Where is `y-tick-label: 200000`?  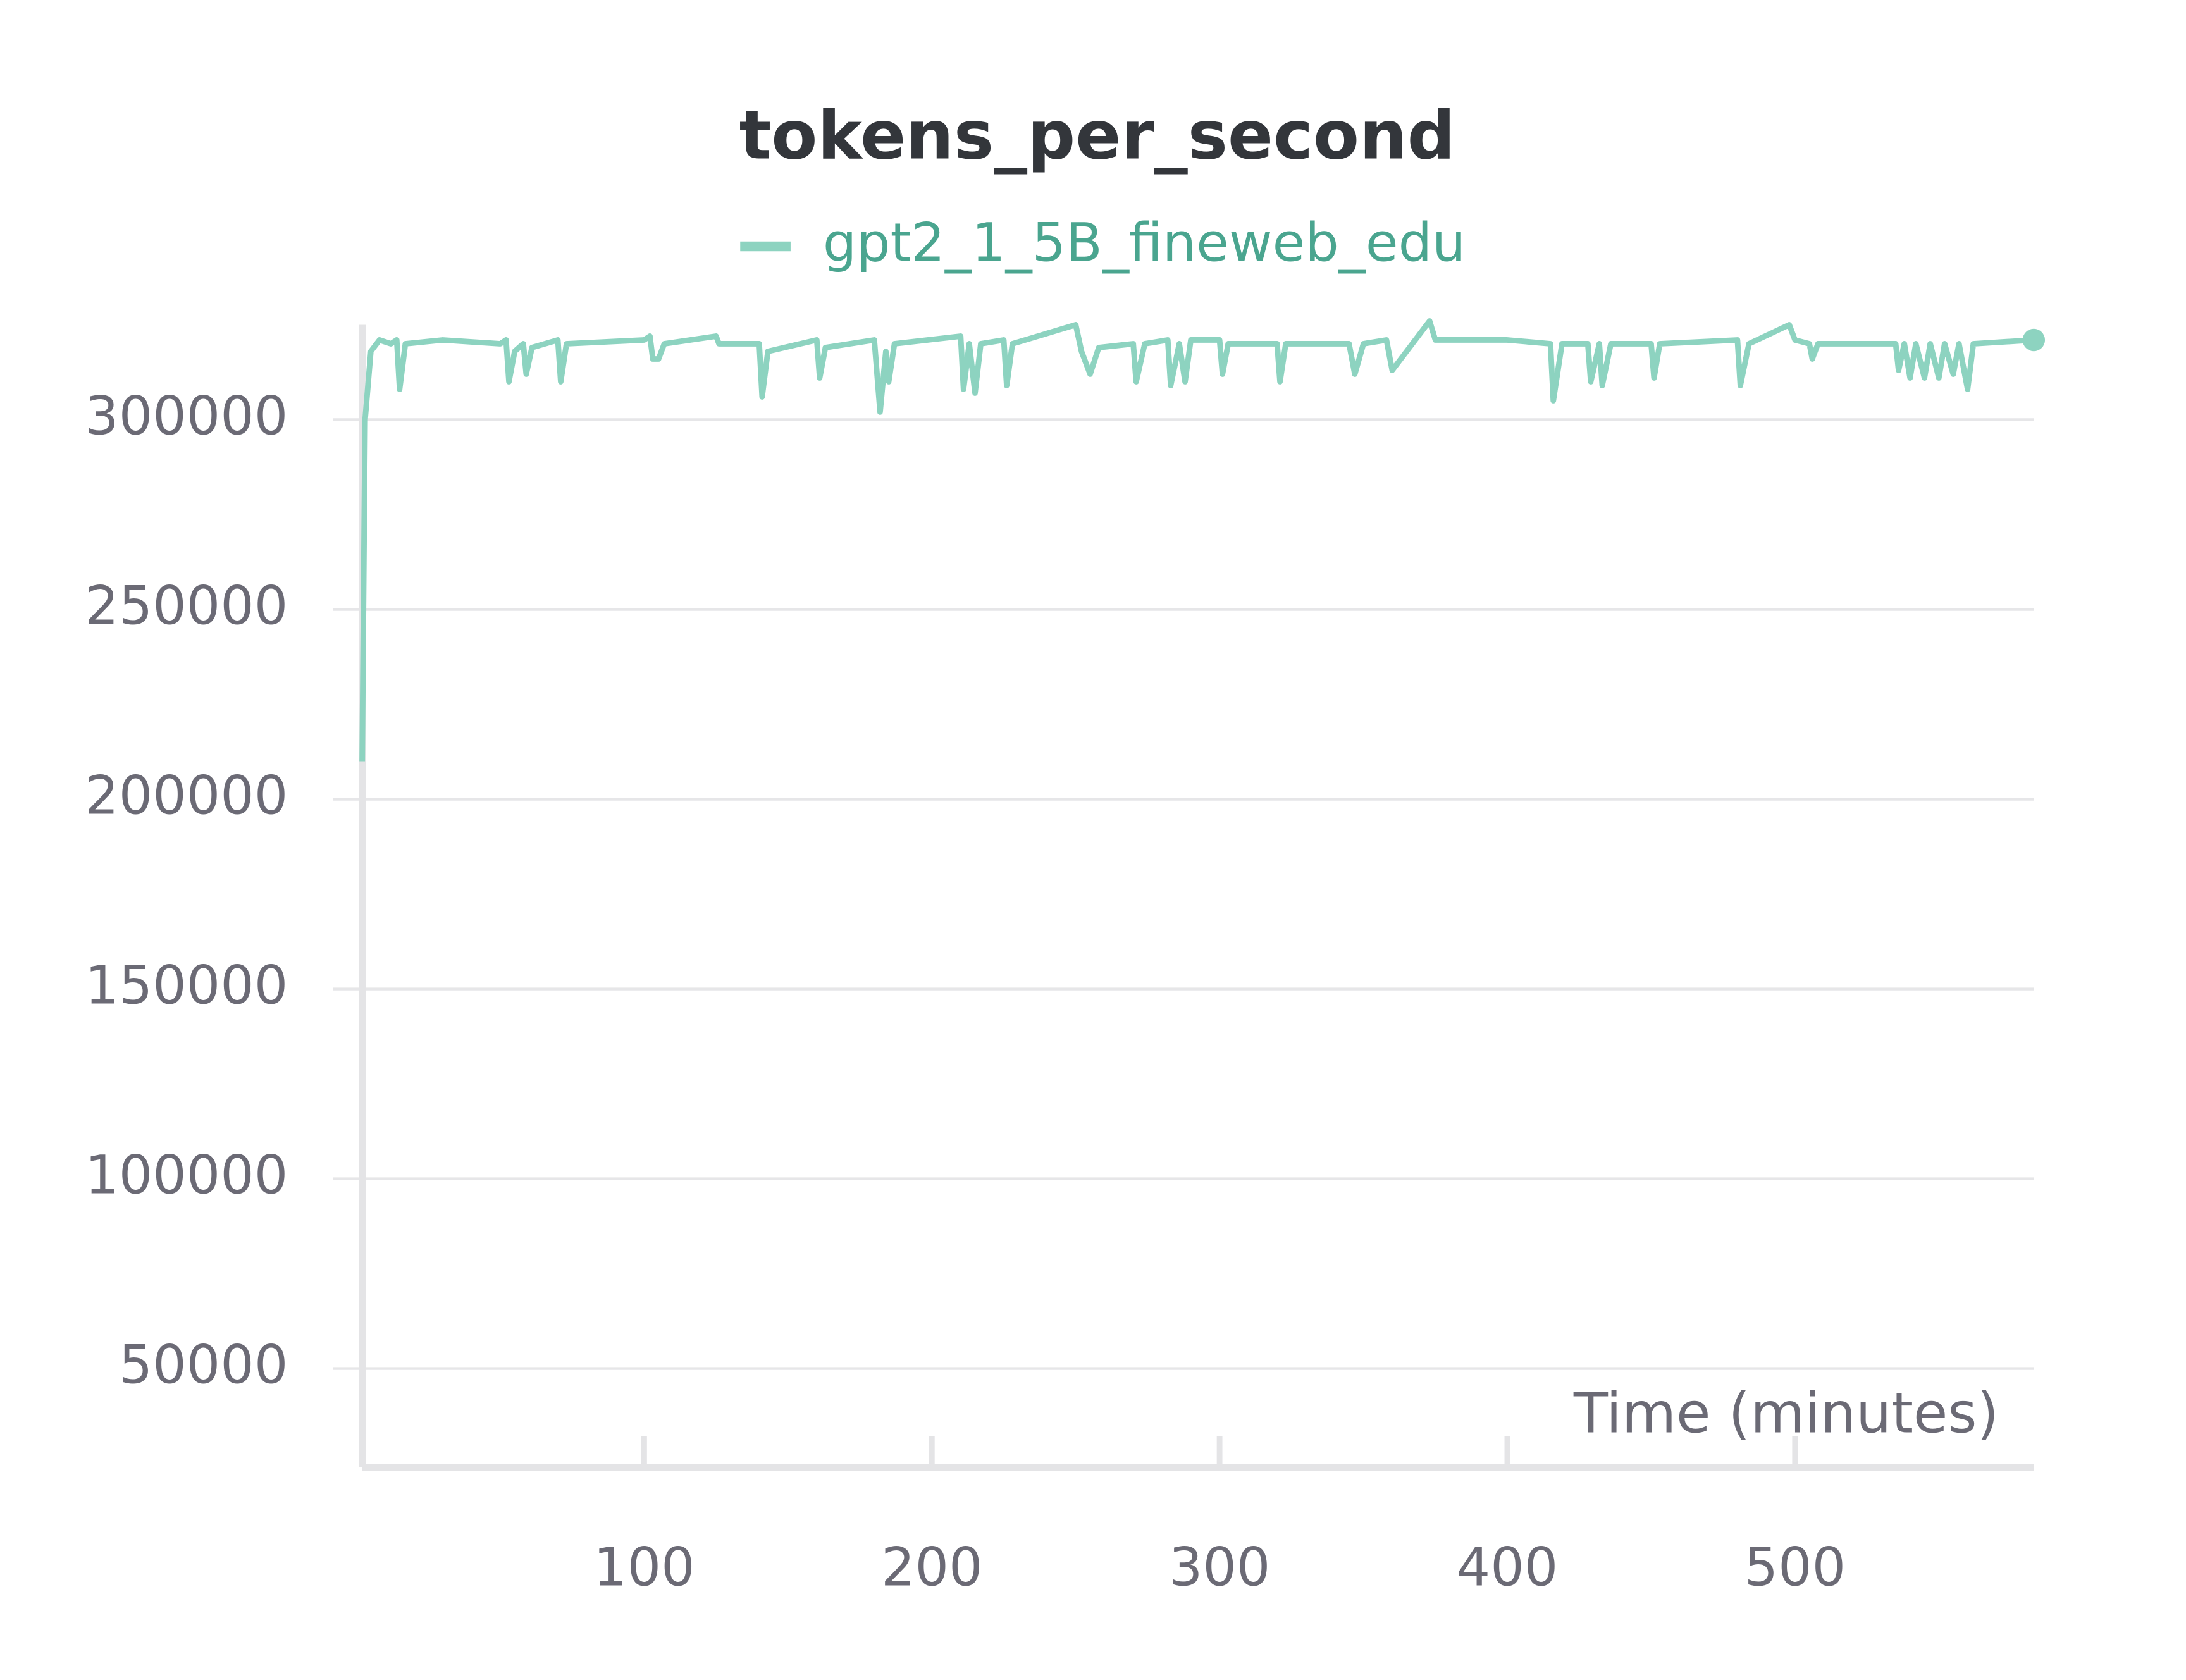
y-tick-label: 200000 is located at coordinates (186, 795).